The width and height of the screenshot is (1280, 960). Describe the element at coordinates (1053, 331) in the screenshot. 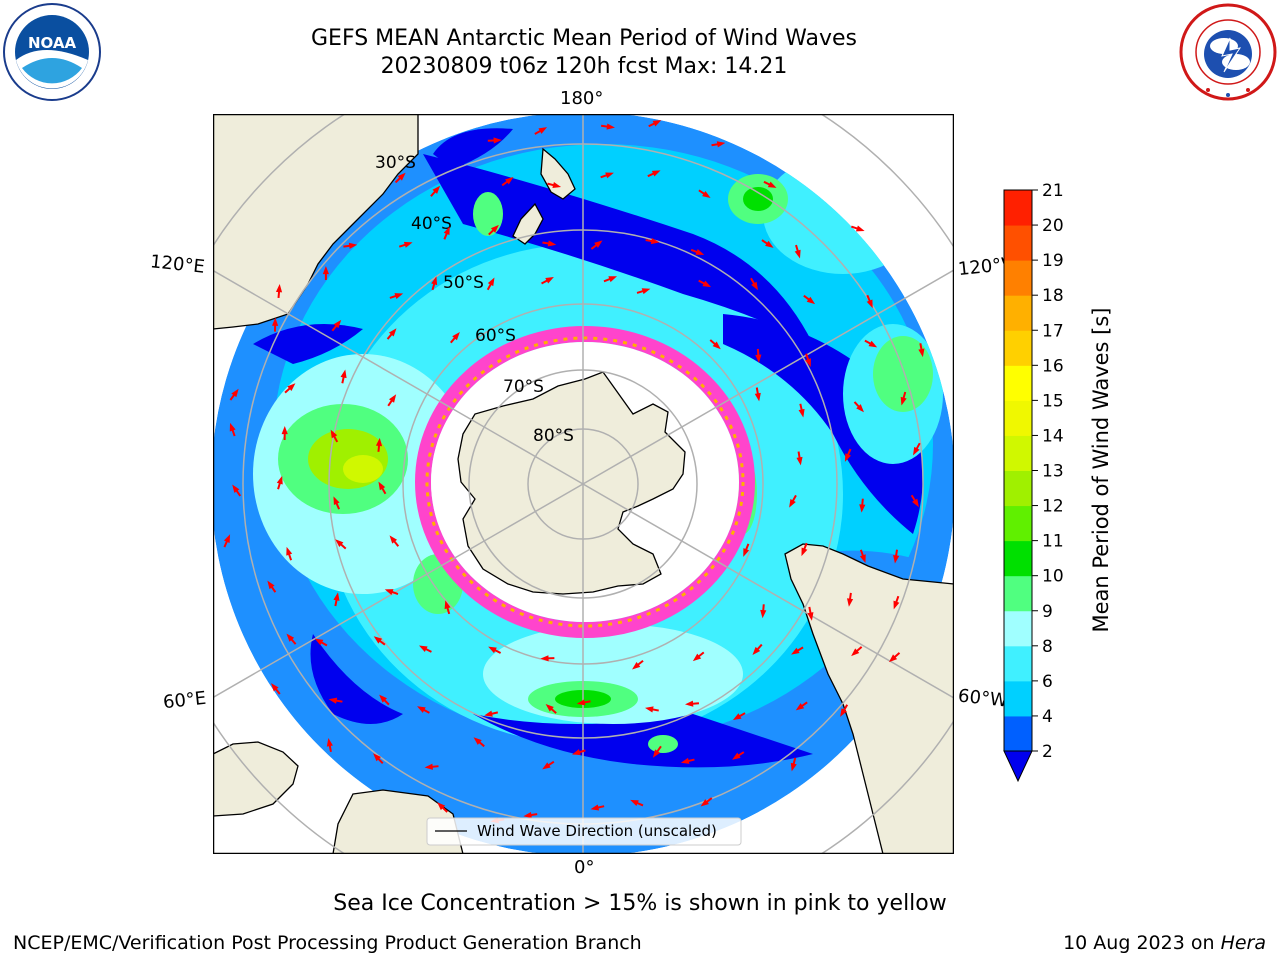

I see `colorbar-tick-label: 17` at that location.